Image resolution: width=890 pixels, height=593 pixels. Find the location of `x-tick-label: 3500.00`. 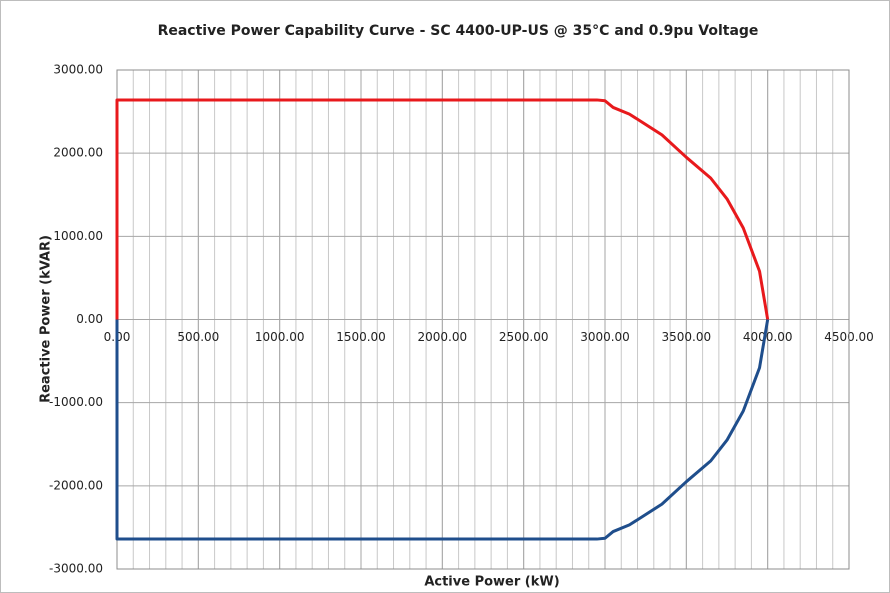

x-tick-label: 3500.00 is located at coordinates (687, 337).